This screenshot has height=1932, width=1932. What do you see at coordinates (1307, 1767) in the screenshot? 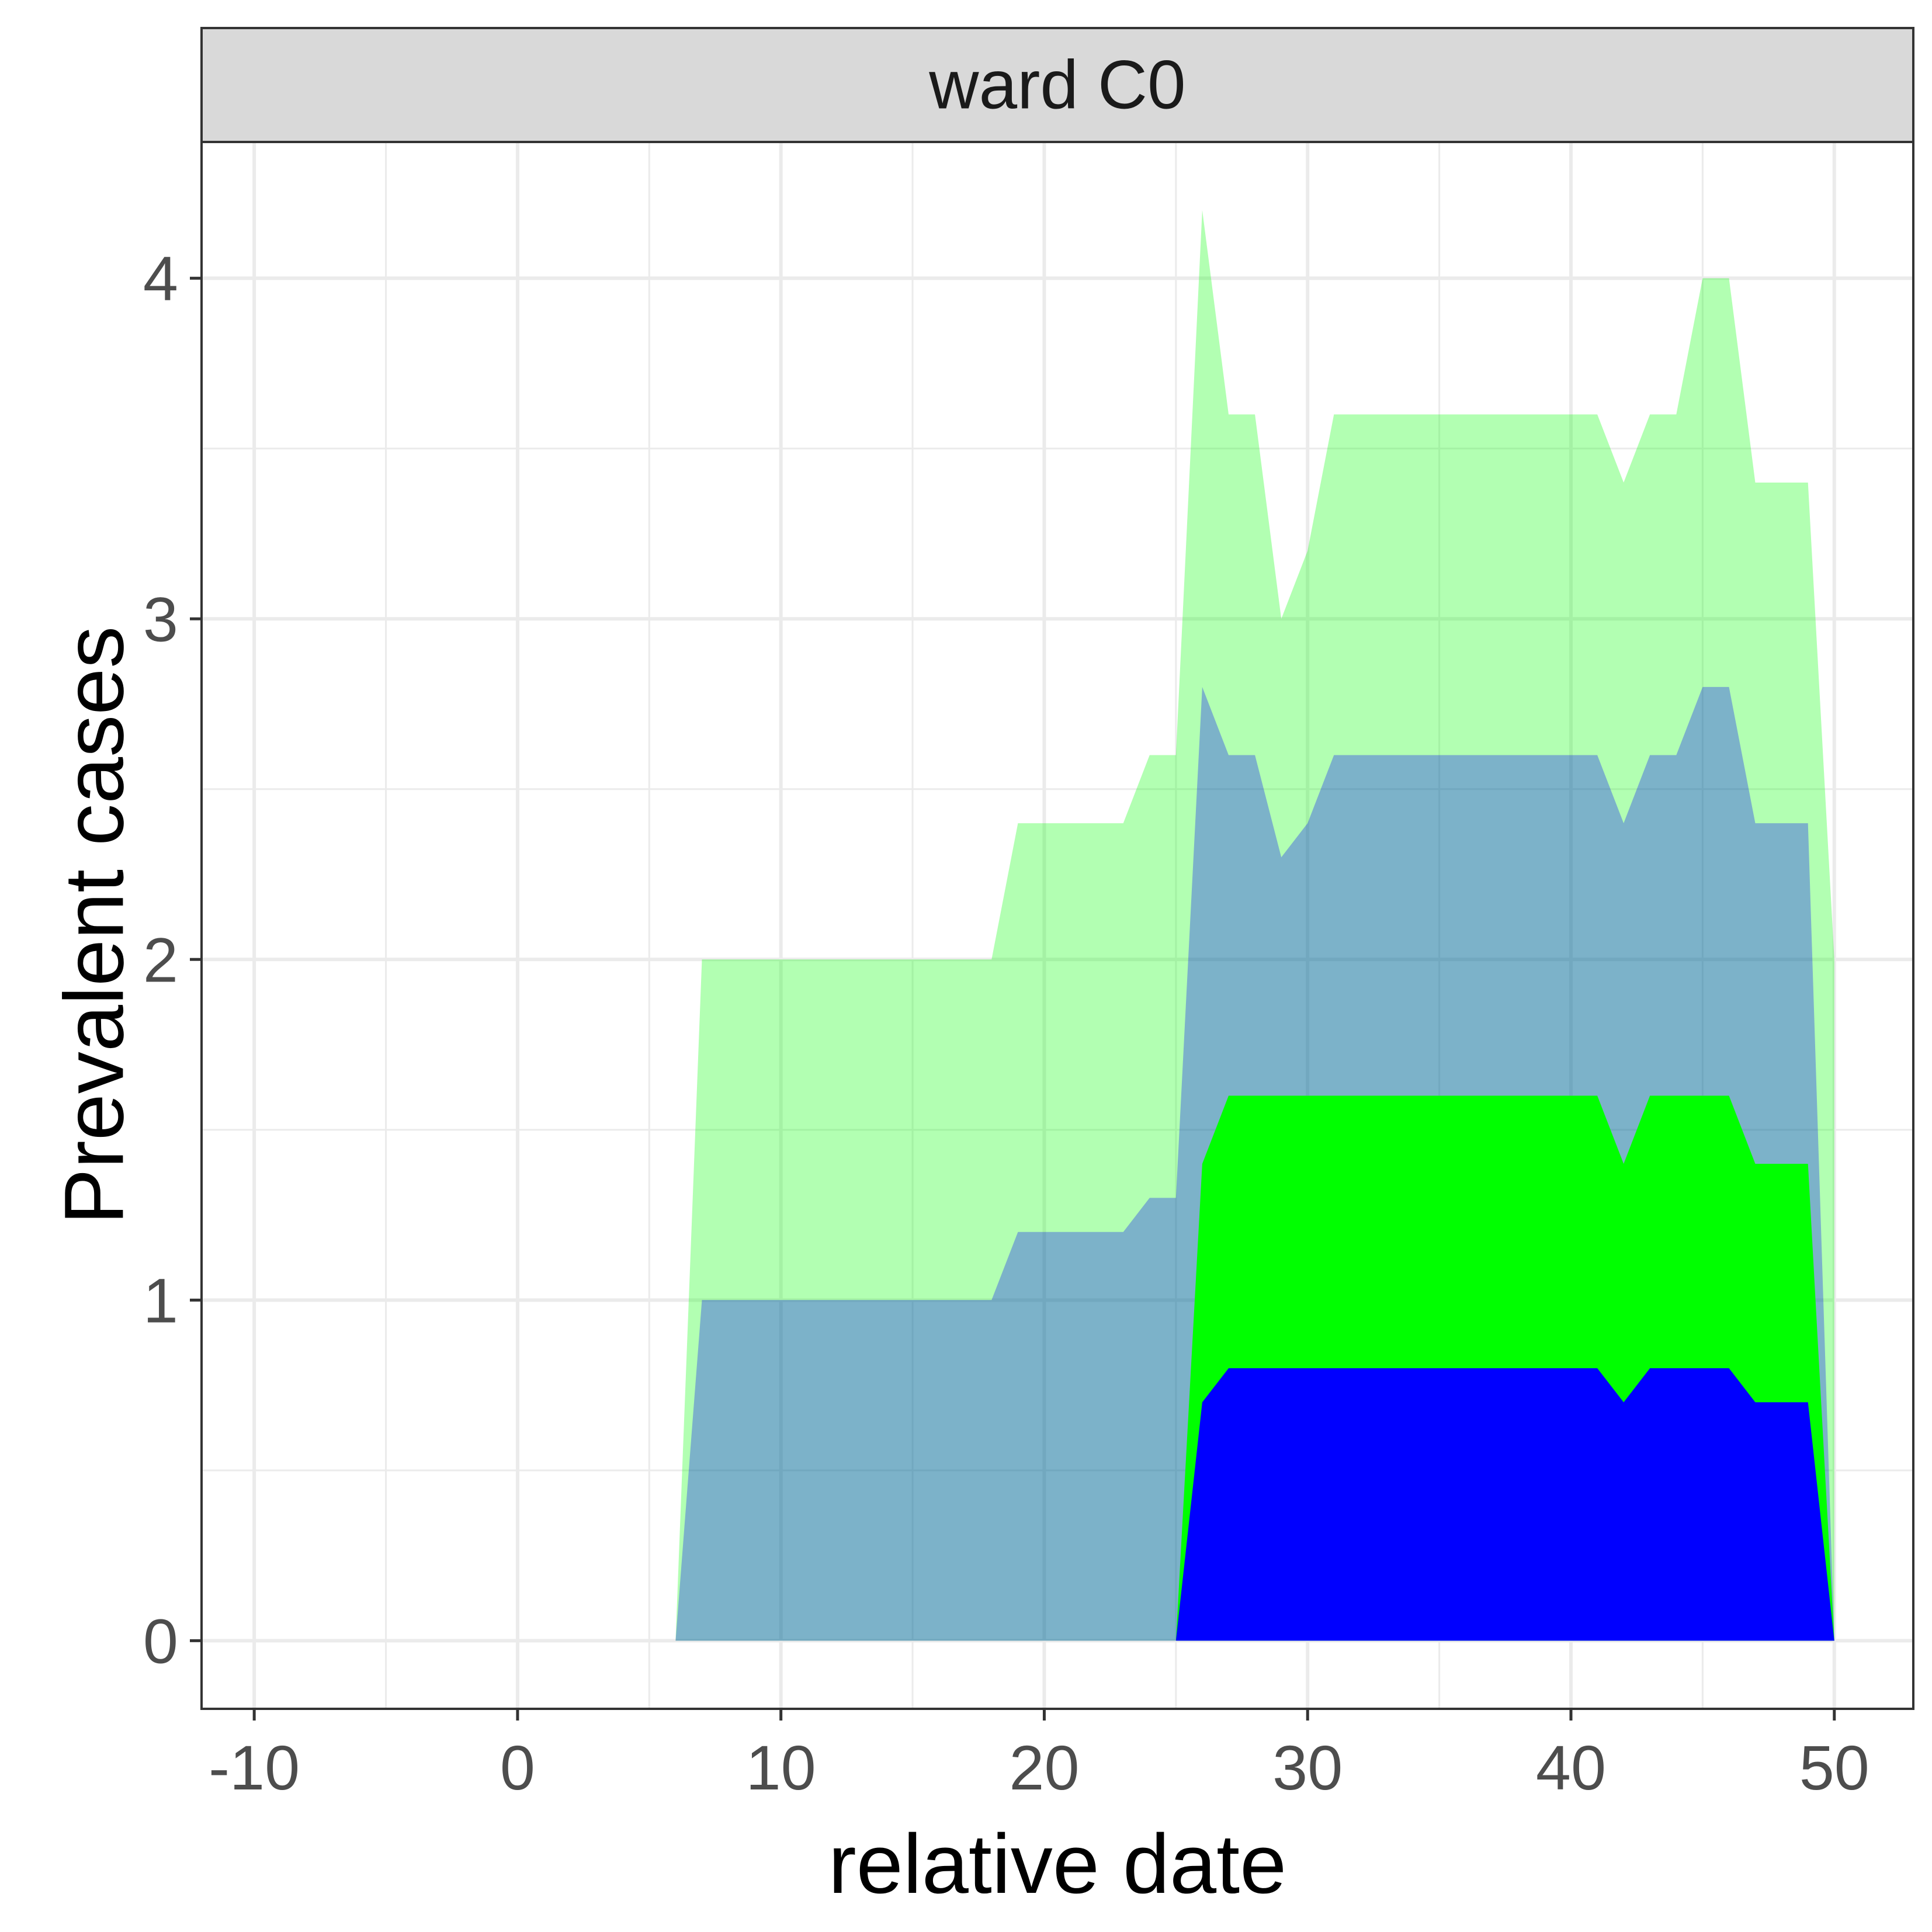
I see `x-tick-label: 30` at bounding box center [1307, 1767].